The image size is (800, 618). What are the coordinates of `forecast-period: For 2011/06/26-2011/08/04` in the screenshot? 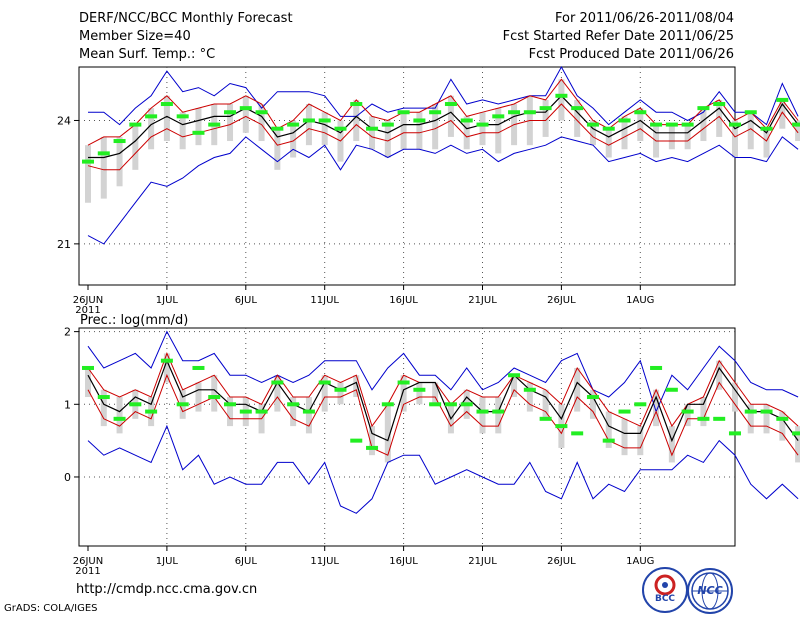 It's located at (644, 18).